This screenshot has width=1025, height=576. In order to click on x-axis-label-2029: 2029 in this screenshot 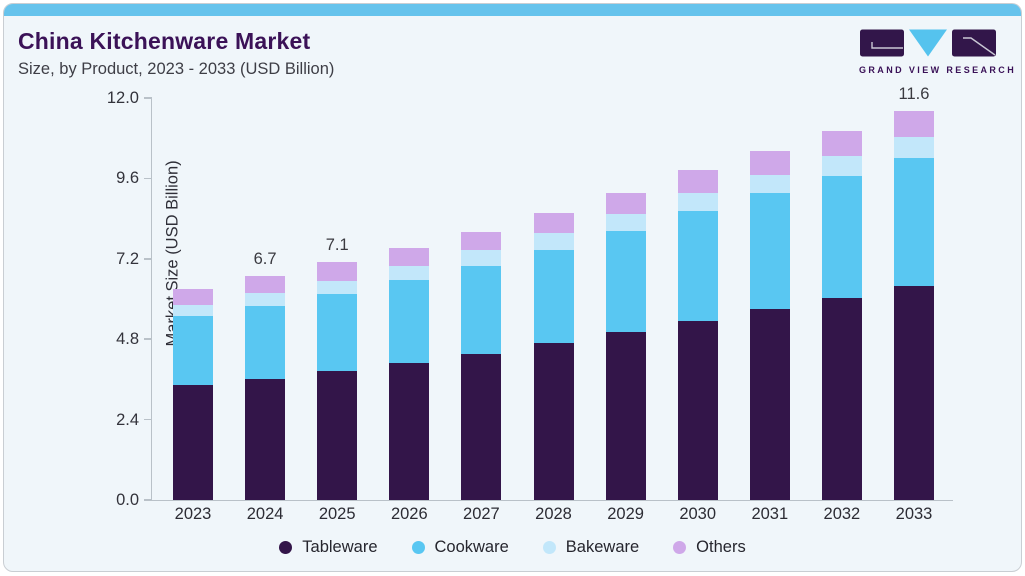, I will do `click(625, 514)`.